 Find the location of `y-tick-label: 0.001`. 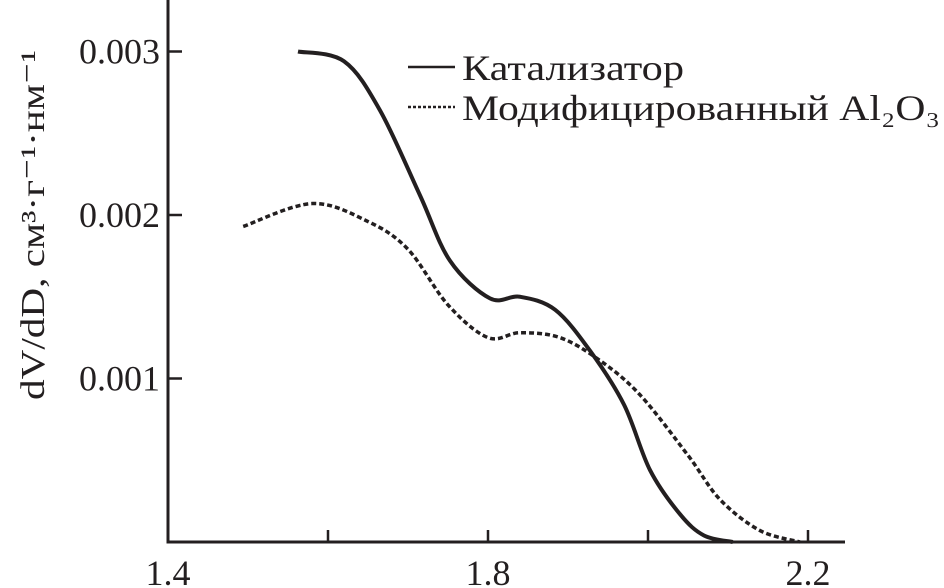

y-tick-label: 0.001 is located at coordinates (119, 379).